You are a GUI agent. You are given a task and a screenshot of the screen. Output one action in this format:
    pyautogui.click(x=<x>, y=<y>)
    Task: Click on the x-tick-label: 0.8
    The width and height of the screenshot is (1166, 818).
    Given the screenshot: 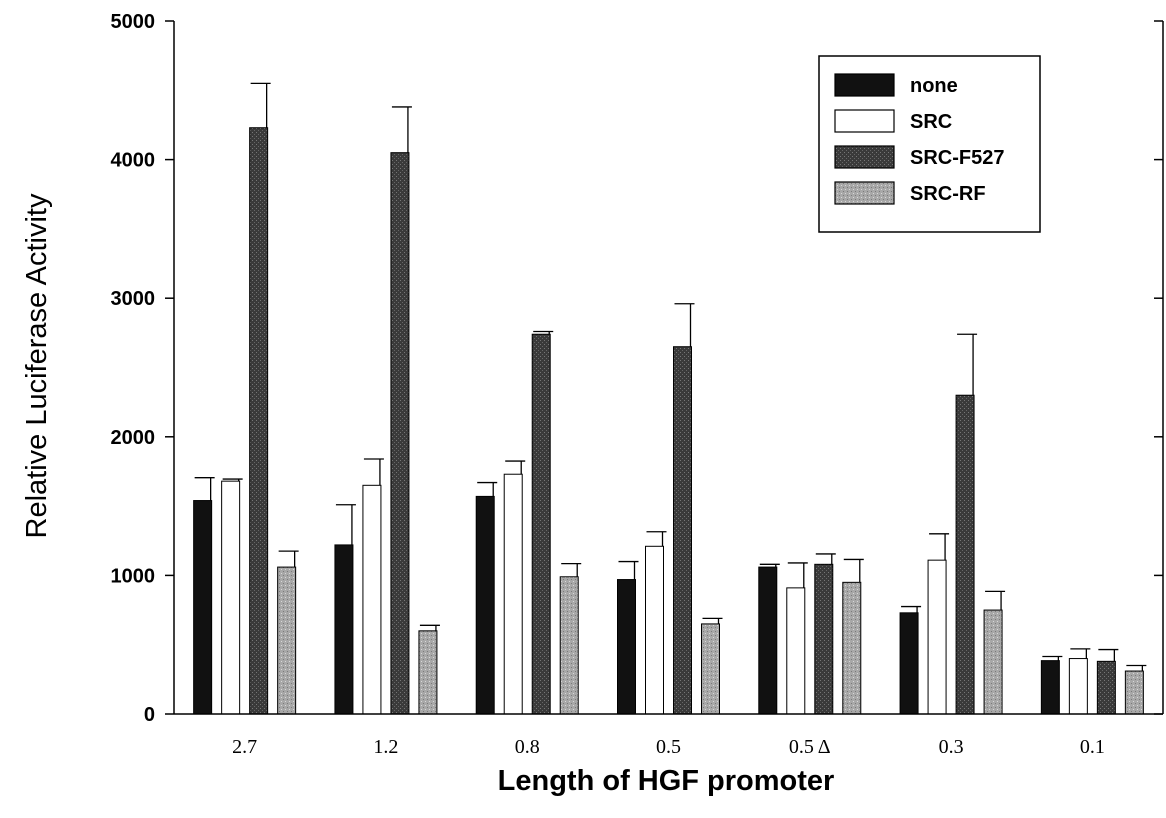 What is the action you would take?
    pyautogui.click(x=527, y=747)
    